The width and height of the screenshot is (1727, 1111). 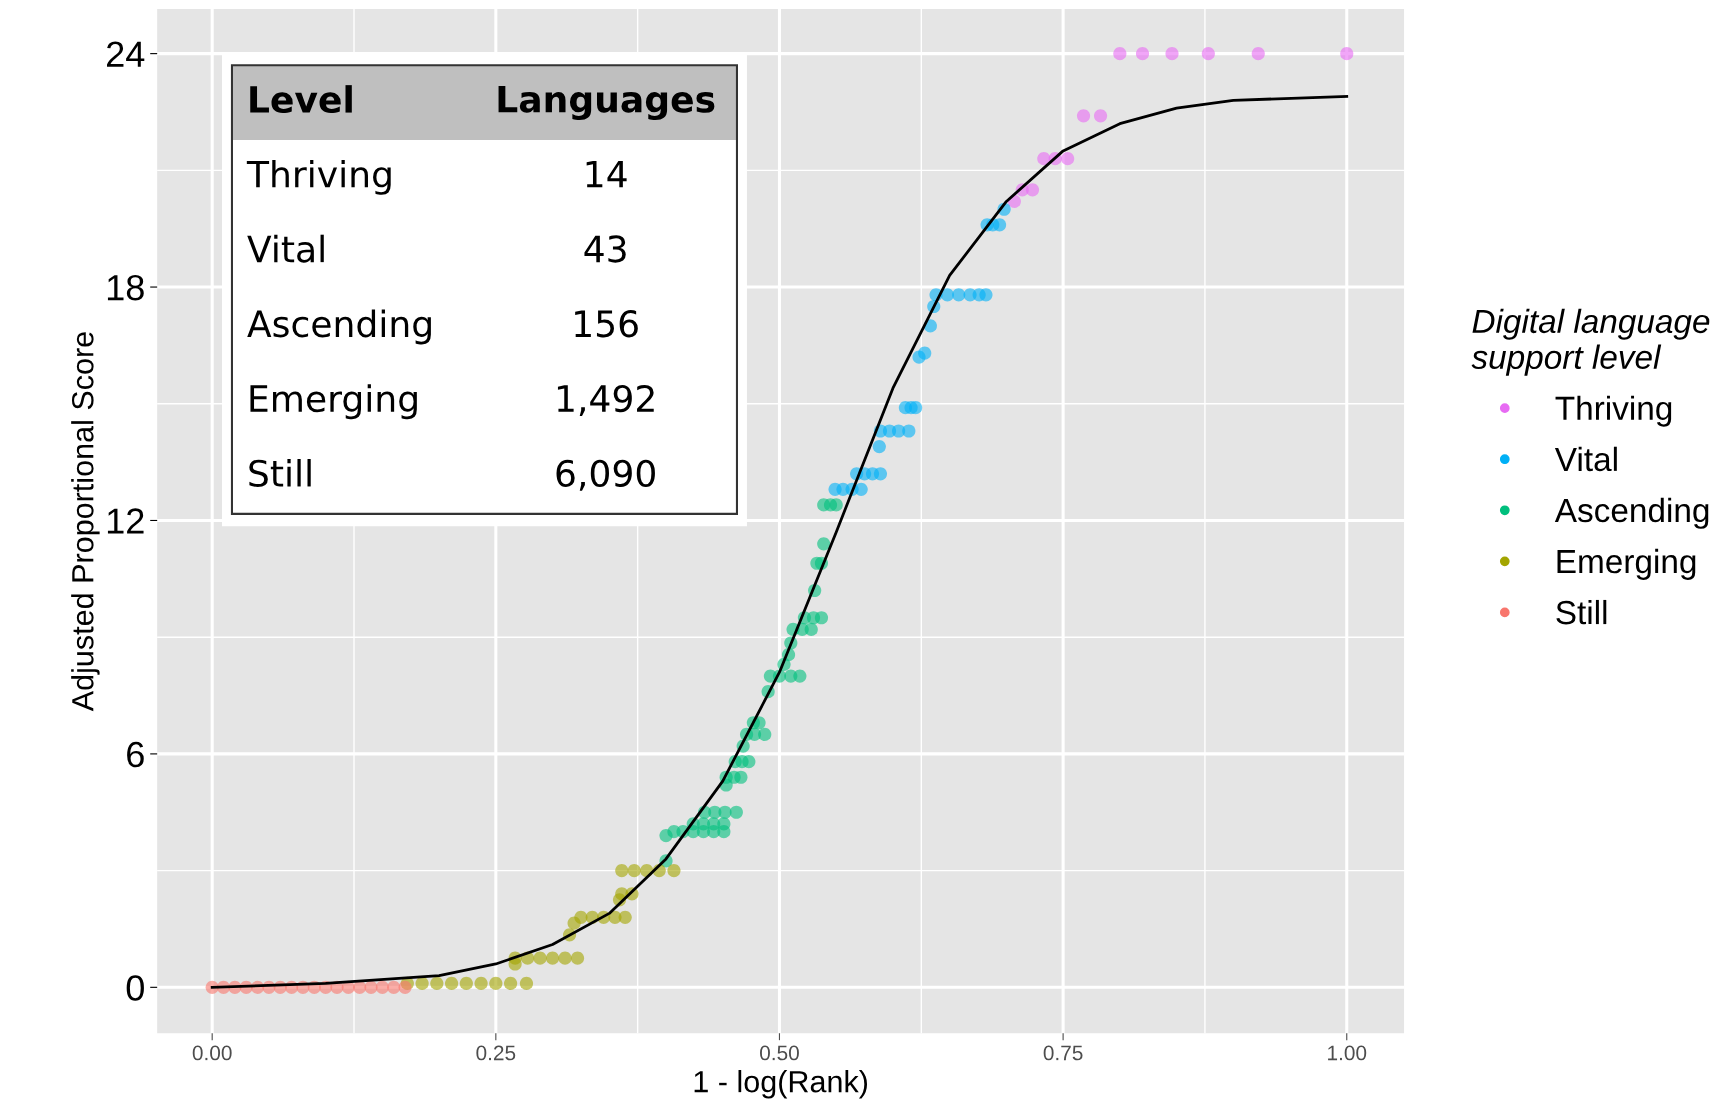 What do you see at coordinates (285, 248) in the screenshot?
I see `annotation: Vital` at bounding box center [285, 248].